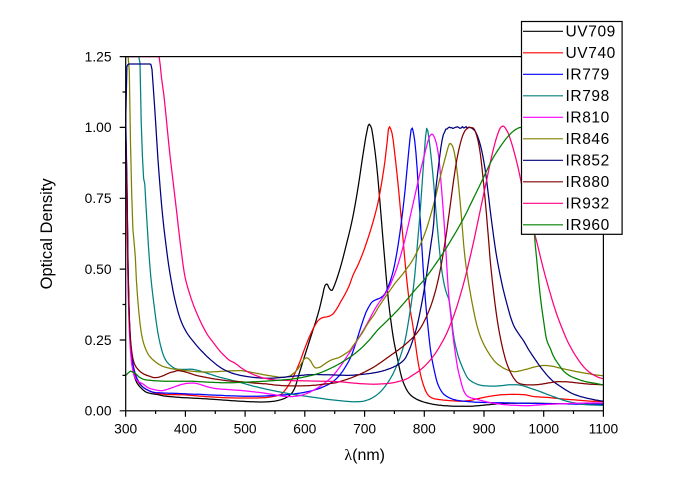 This screenshot has height=491, width=700. Describe the element at coordinates (604, 429) in the screenshot. I see `svg-text: 1100` at that location.